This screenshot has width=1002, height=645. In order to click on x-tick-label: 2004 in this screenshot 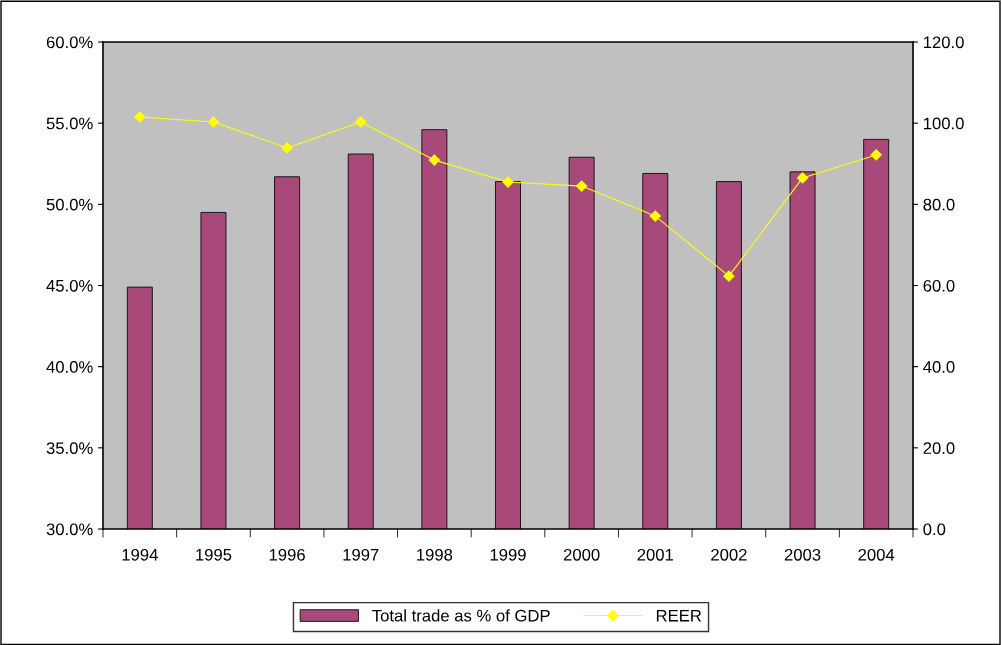, I will do `click(876, 554)`.